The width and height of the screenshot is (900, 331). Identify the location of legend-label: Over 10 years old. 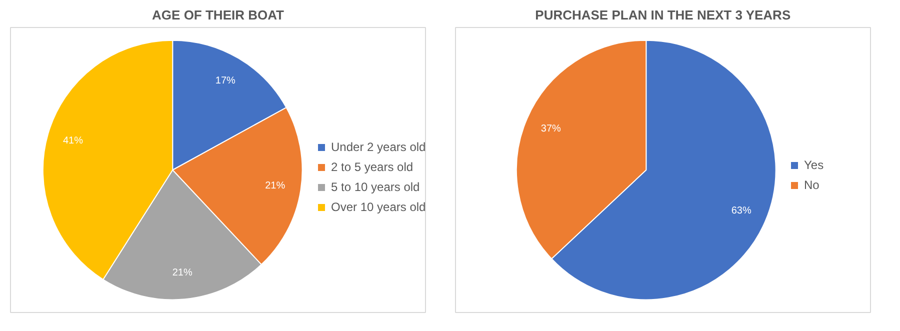
(378, 207).